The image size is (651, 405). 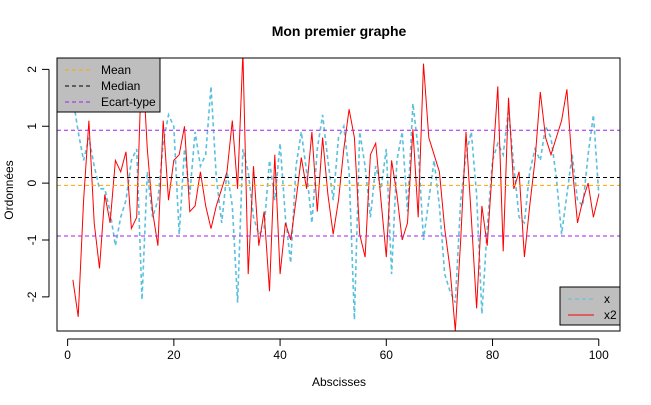 I want to click on y-tick-label: 0, so click(x=32, y=182).